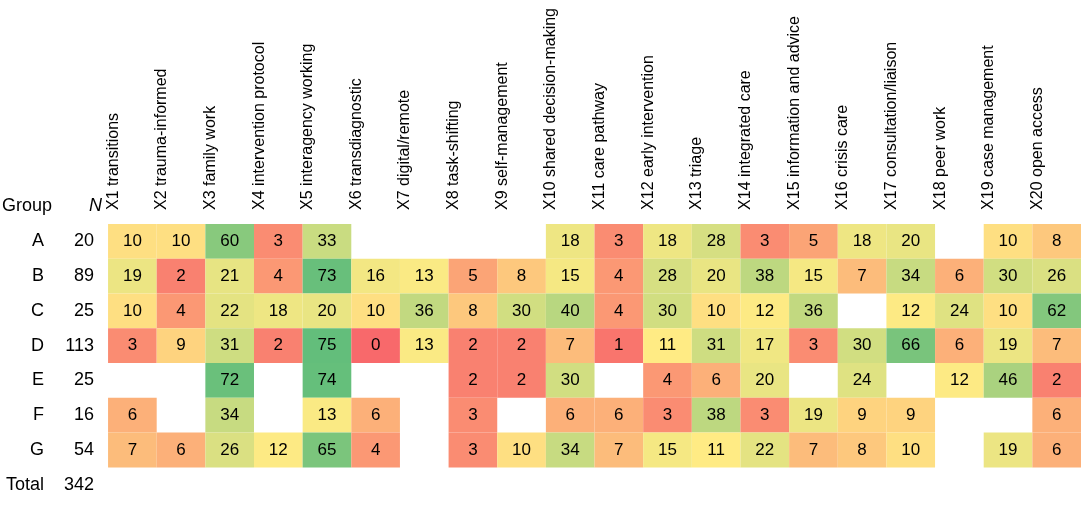 The width and height of the screenshot is (1089, 519). Describe the element at coordinates (647, 132) in the screenshot. I see `x-tick-label: X12 early intervention` at that location.